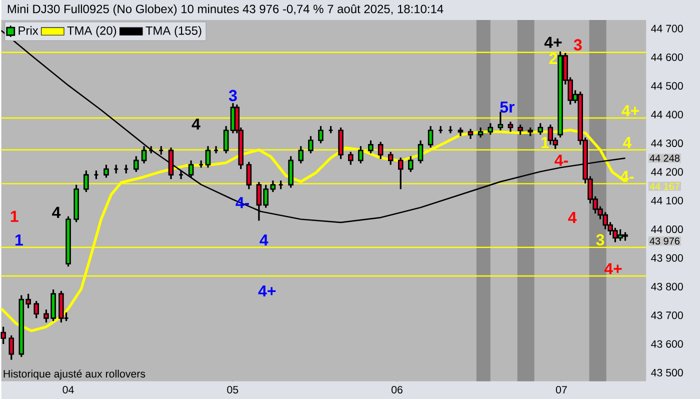 This screenshot has width=700, height=399. Describe the element at coordinates (667, 258) in the screenshot. I see `y-tick-label: 43 900` at that location.